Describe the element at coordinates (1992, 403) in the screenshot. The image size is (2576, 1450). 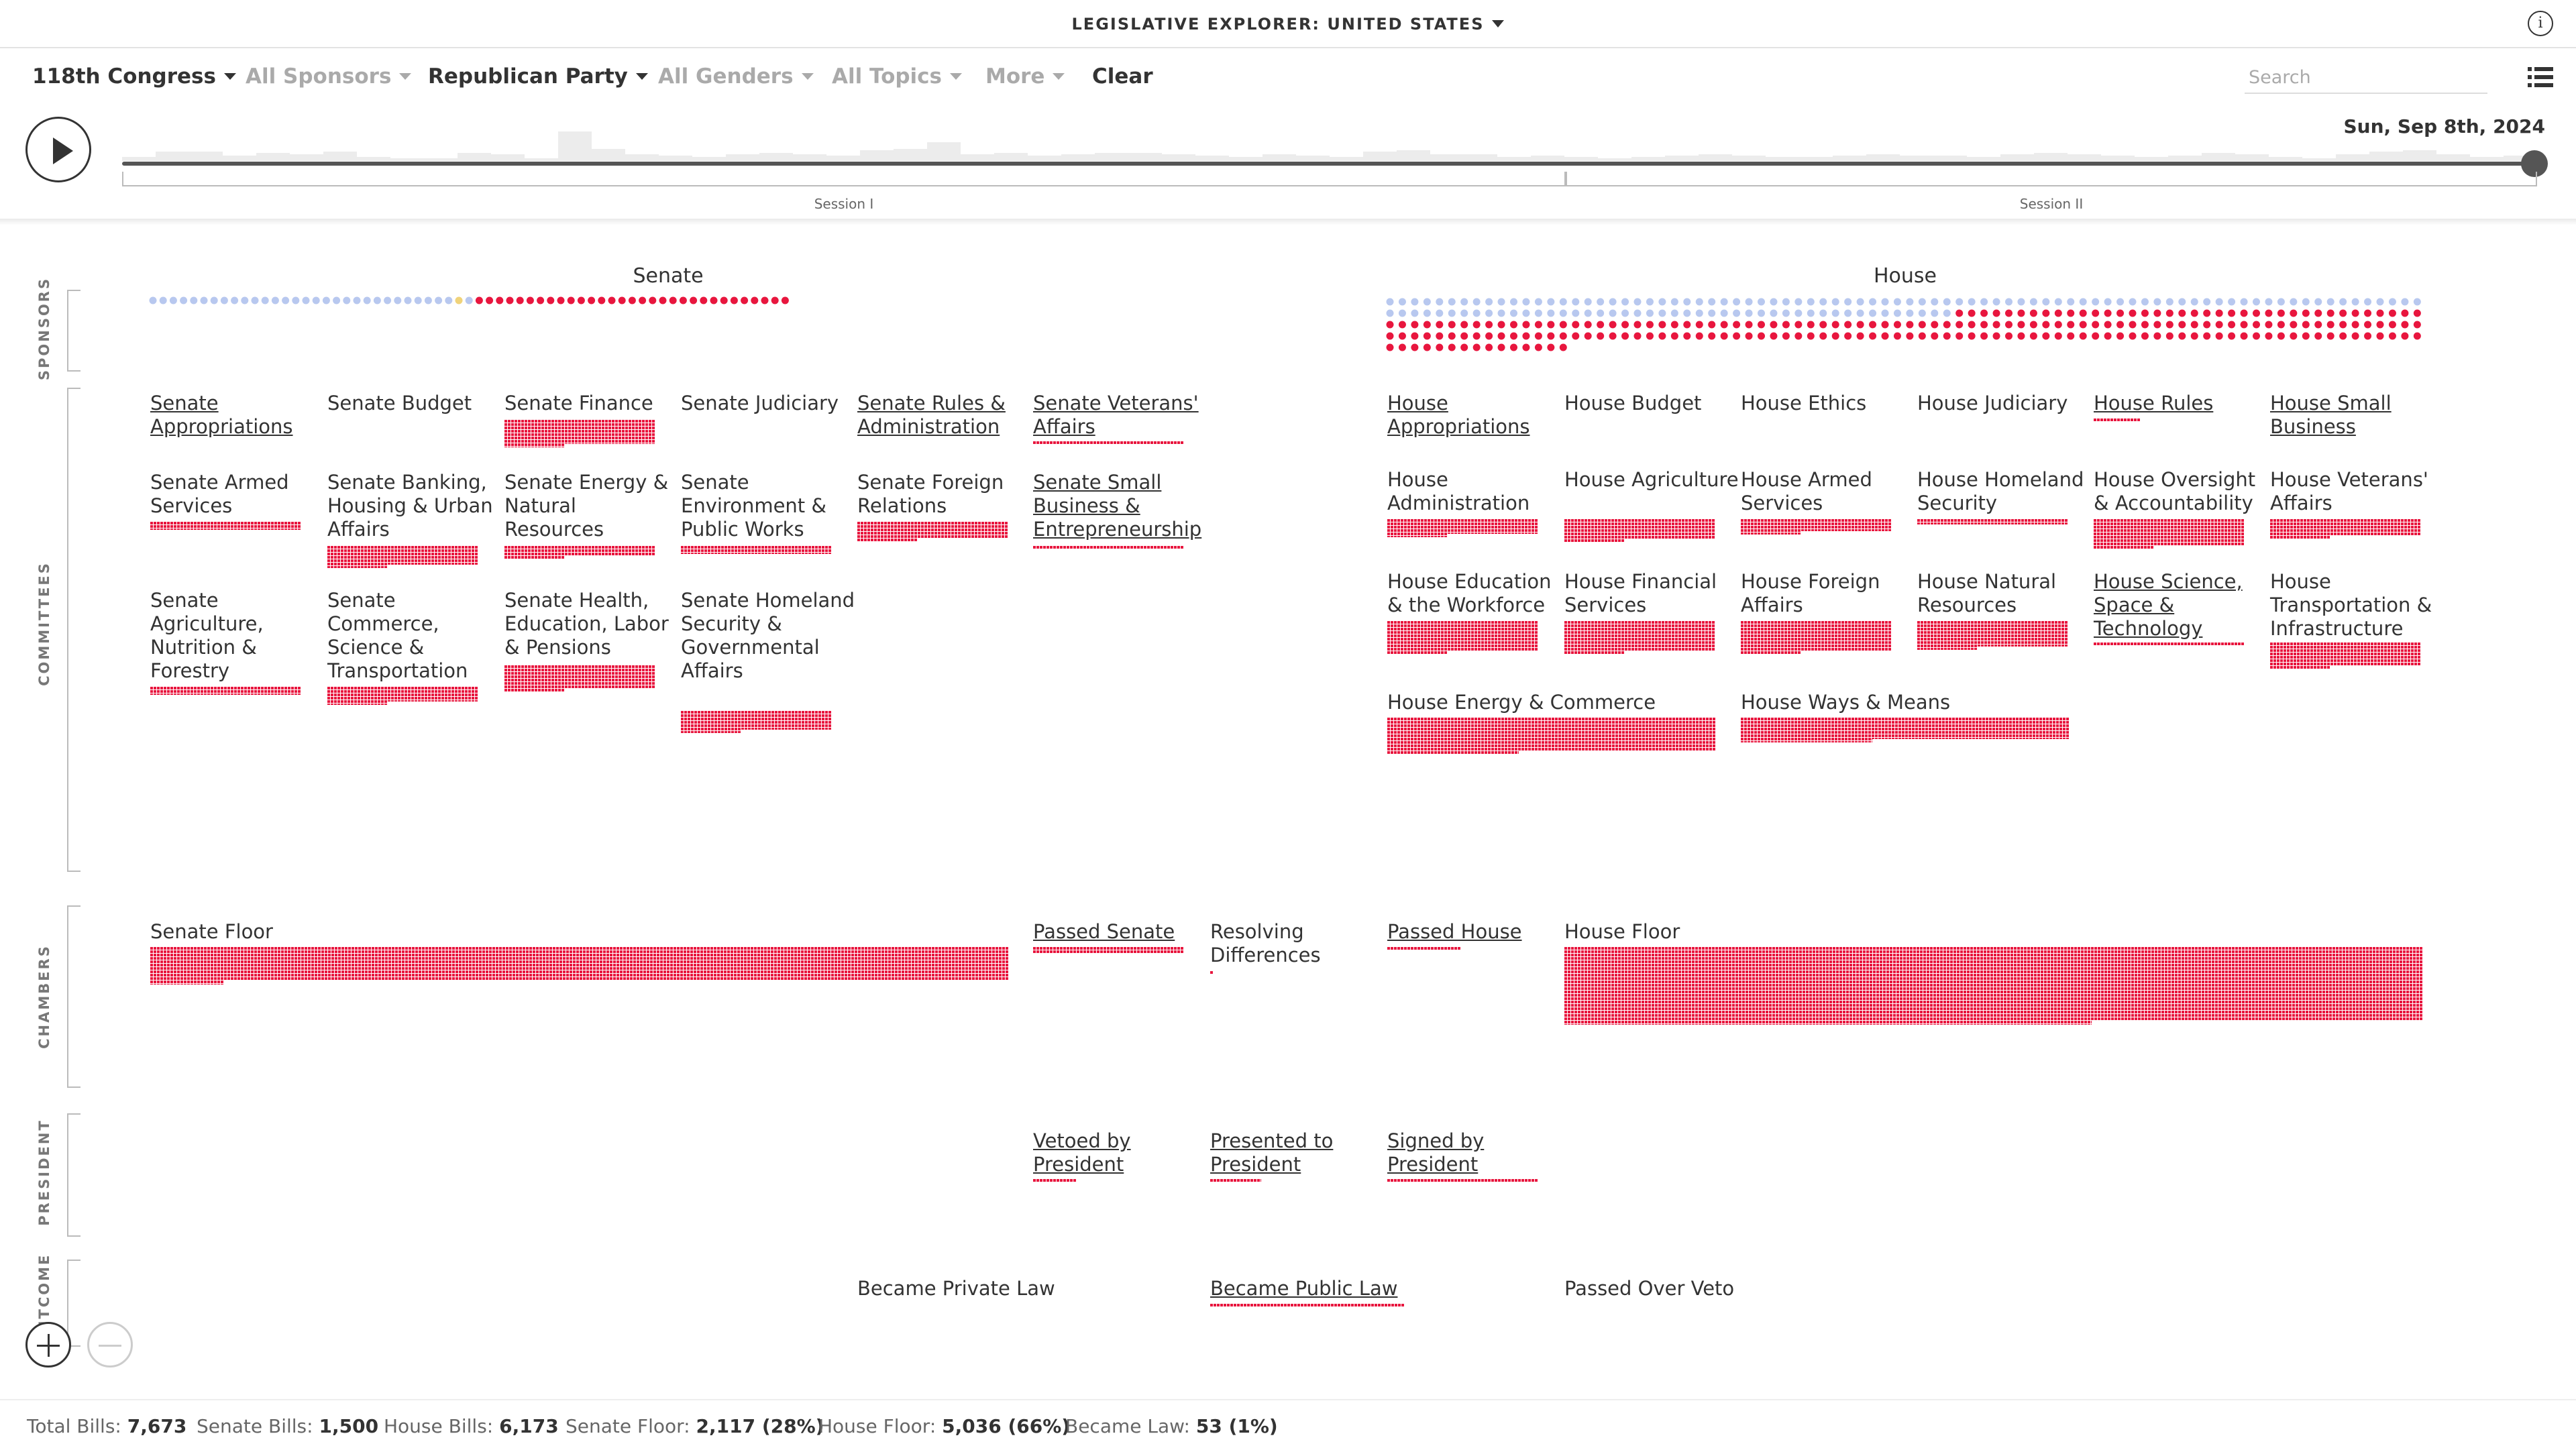
I see `committee-house-judiciary: House Judiciary` at that location.